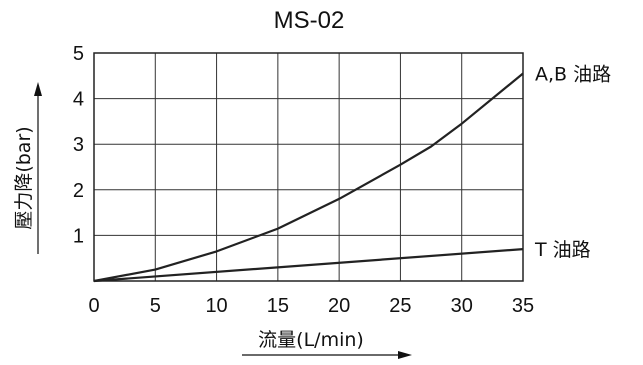 The image size is (643, 365). I want to click on y-tick-label: 4, so click(78, 100).